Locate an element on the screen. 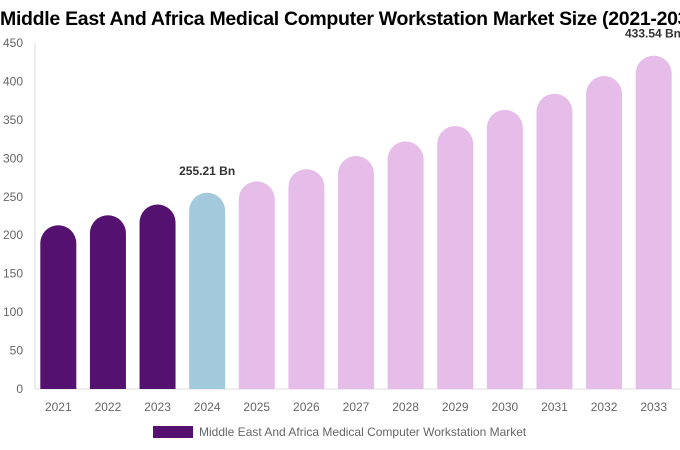 The height and width of the screenshot is (450, 680). x-tick-label: 2026 is located at coordinates (306, 407).